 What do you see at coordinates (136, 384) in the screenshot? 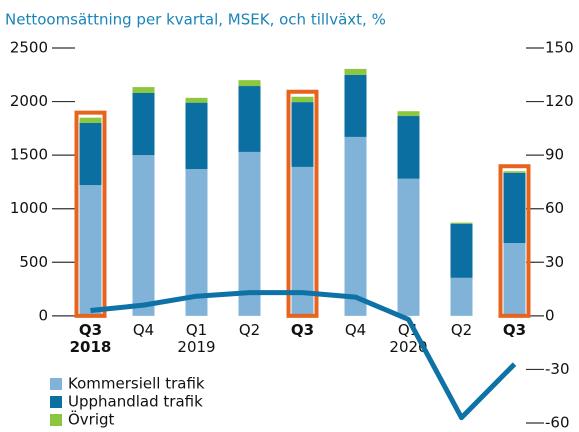
I see `legend-label: Kommersiell trafik` at bounding box center [136, 384].